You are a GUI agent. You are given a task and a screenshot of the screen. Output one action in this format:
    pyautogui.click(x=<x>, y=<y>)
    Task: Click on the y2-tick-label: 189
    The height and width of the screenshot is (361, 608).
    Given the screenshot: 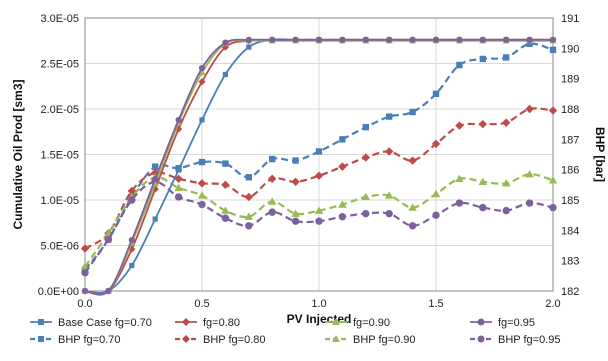 What is the action you would take?
    pyautogui.click(x=570, y=80)
    